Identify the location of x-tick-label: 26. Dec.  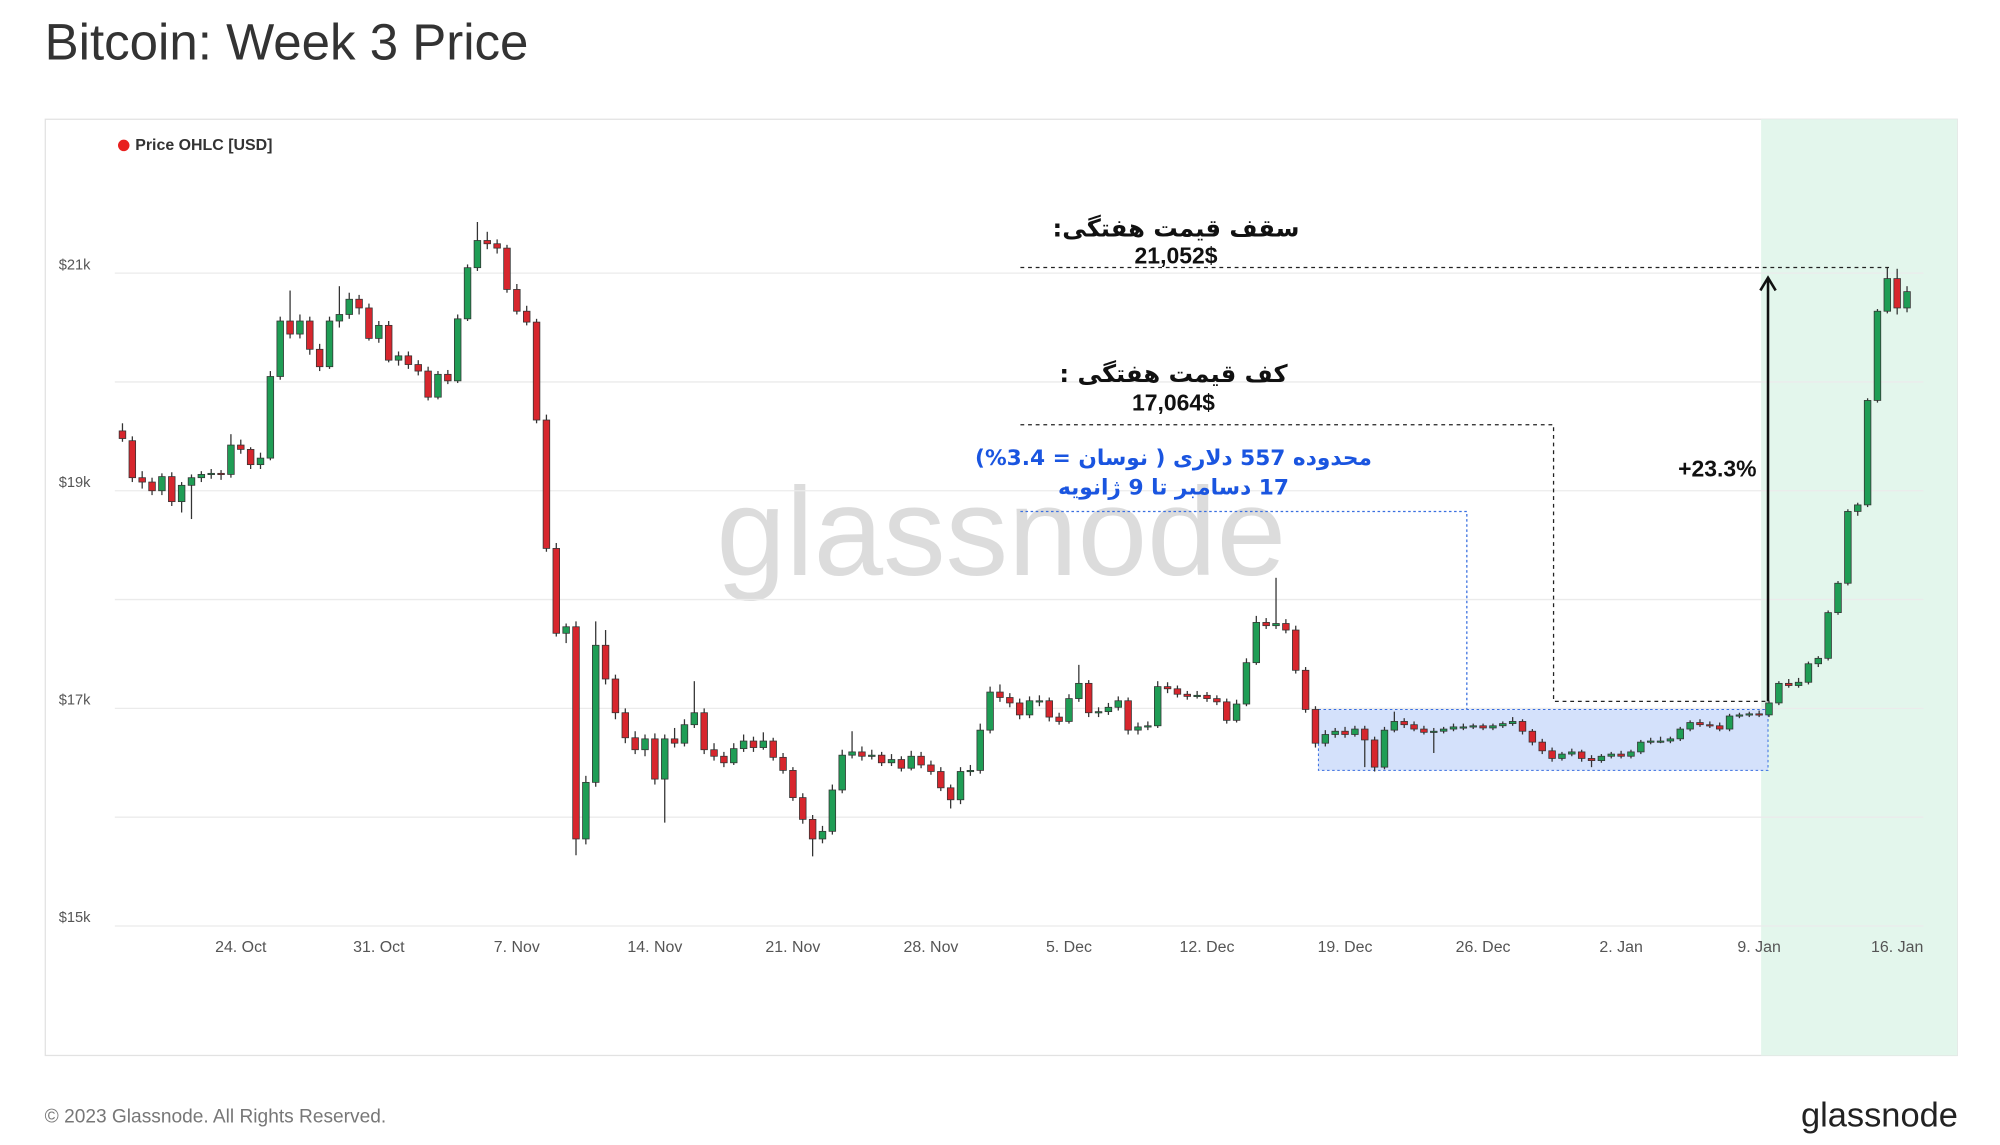
(1483, 947).